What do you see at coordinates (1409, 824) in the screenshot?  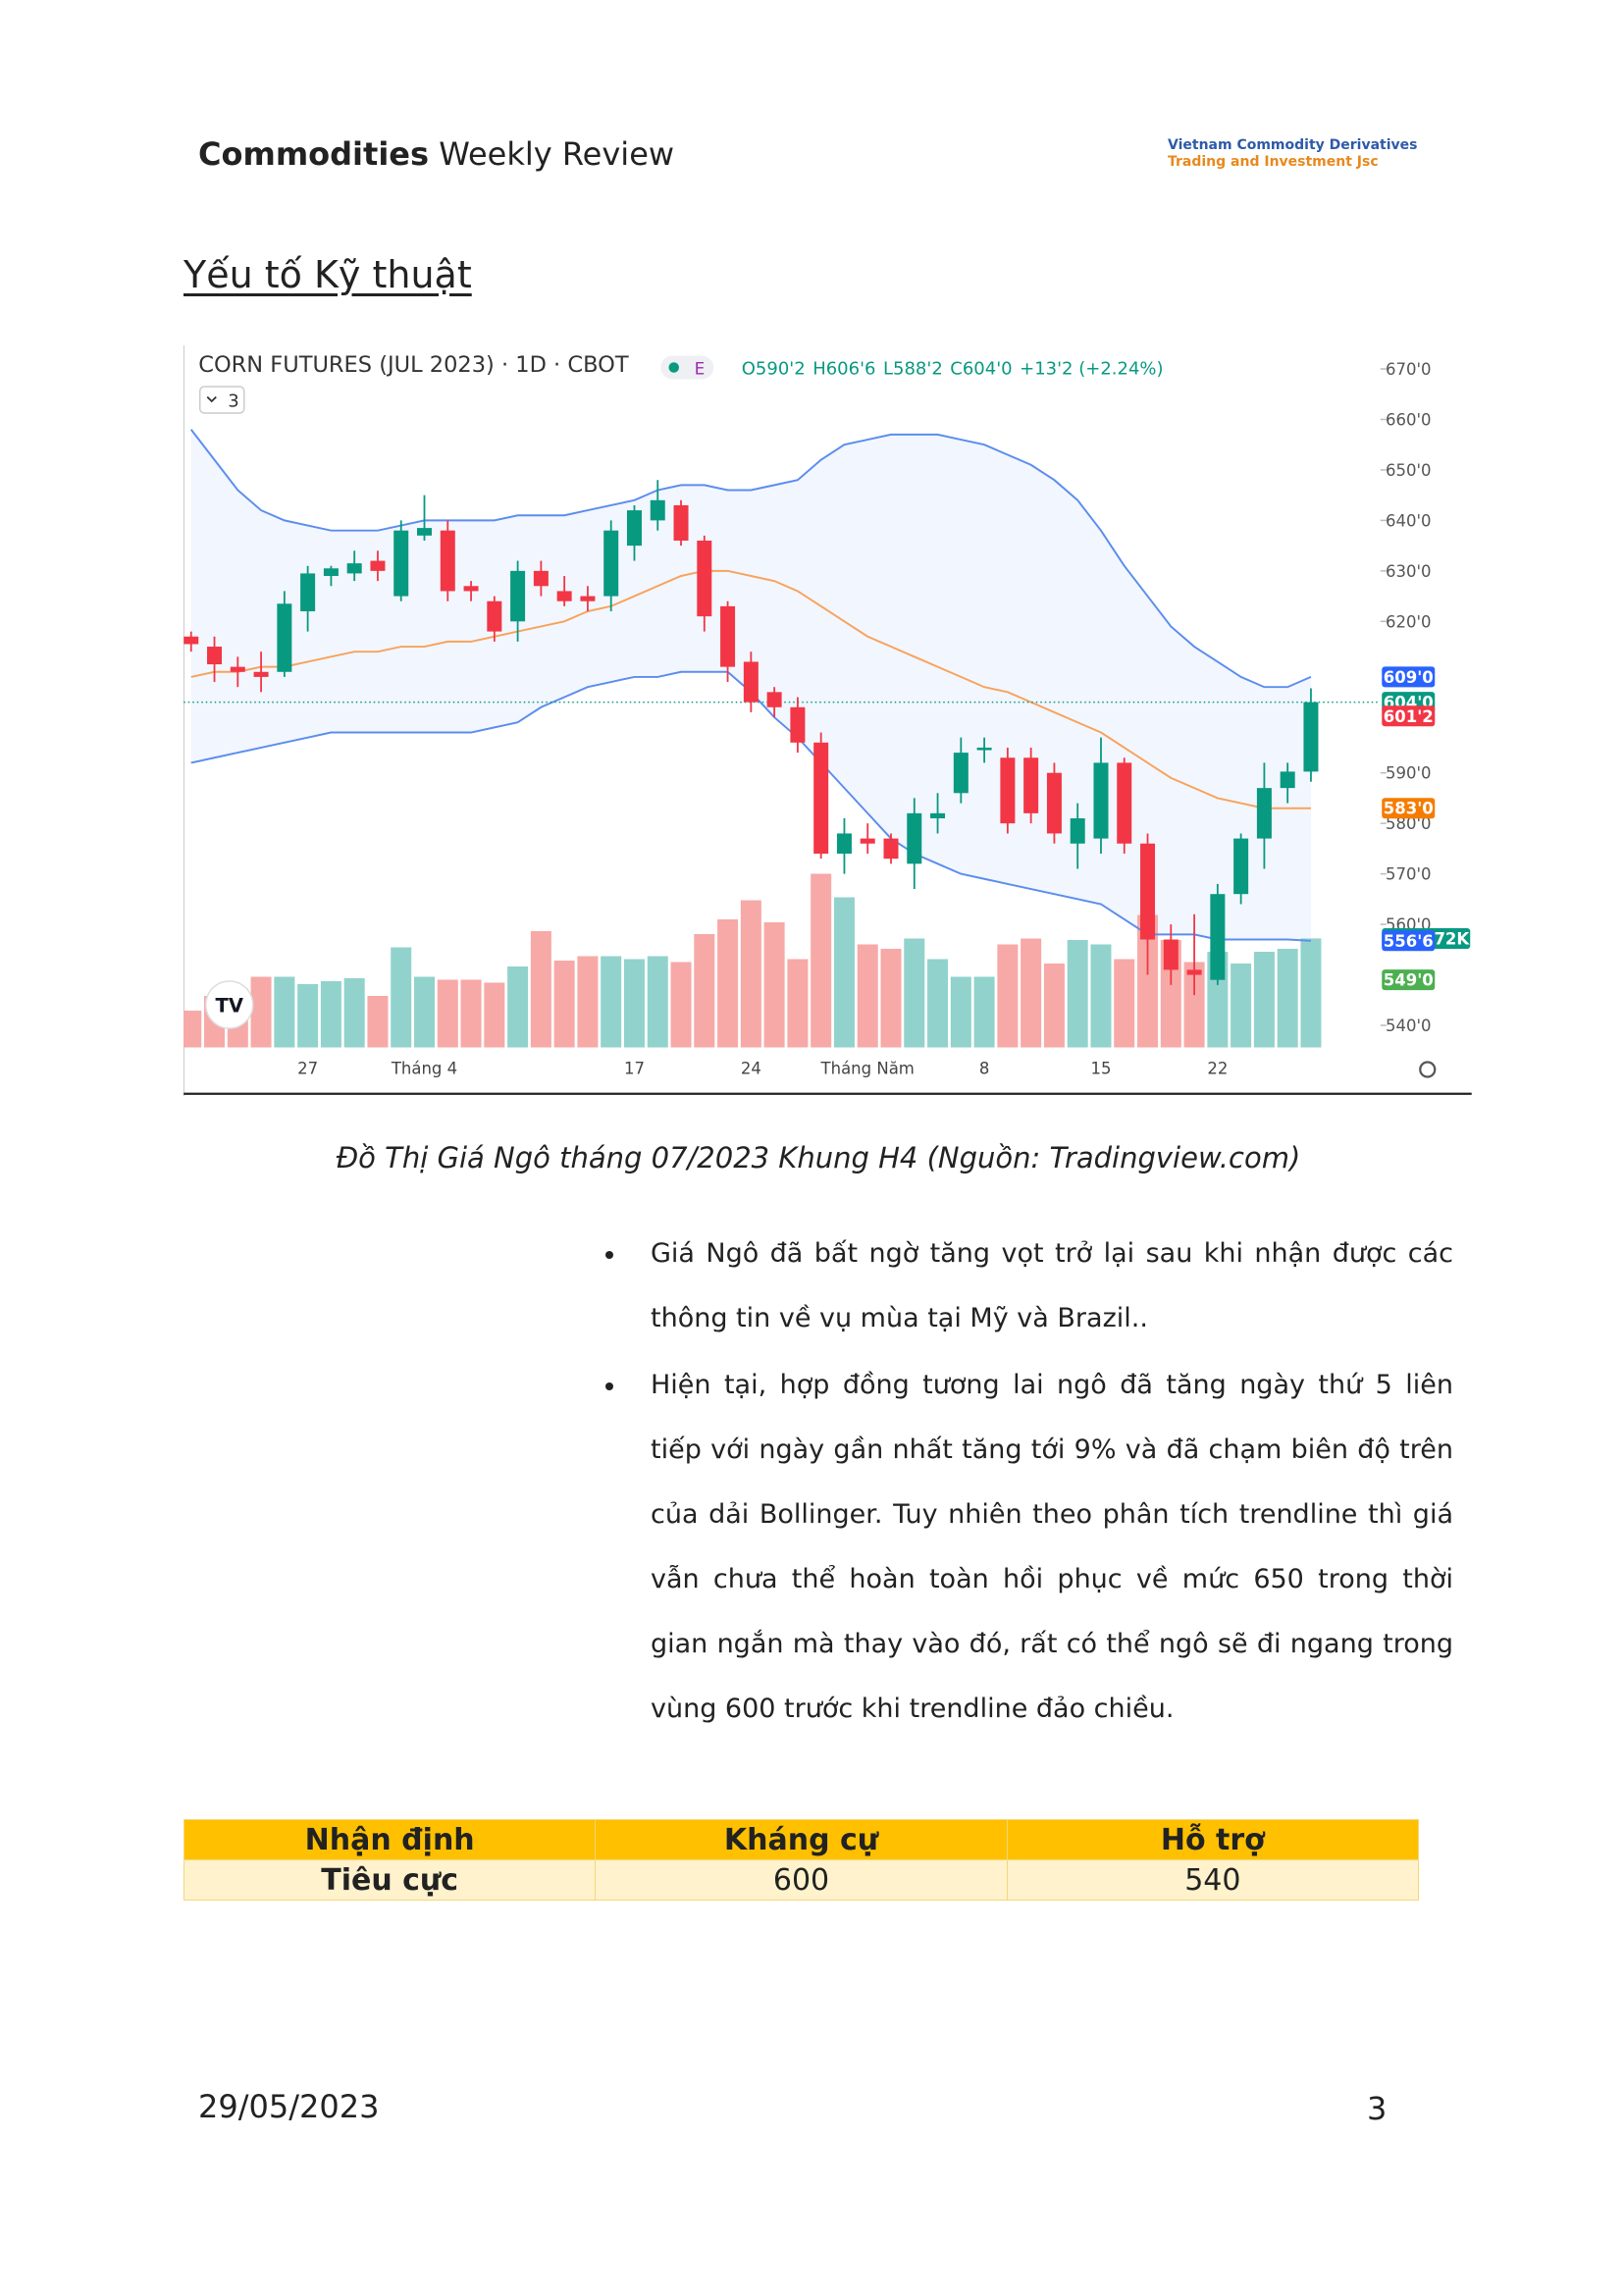 I see `y-tick-label: 580'0` at bounding box center [1409, 824].